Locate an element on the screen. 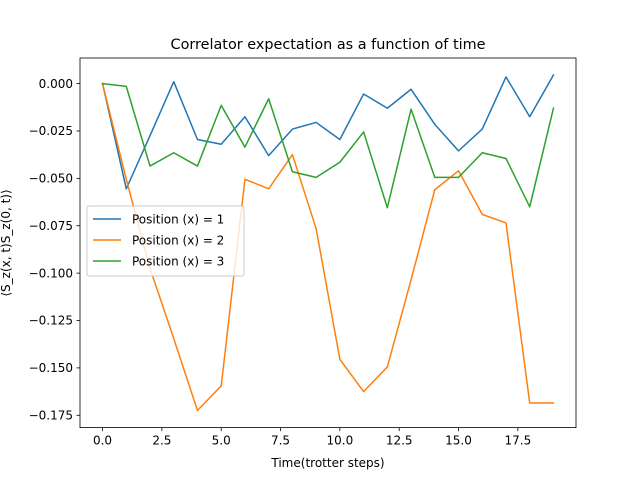 This screenshot has width=640, height=480. x-tick-label: 12.5 is located at coordinates (399, 441).